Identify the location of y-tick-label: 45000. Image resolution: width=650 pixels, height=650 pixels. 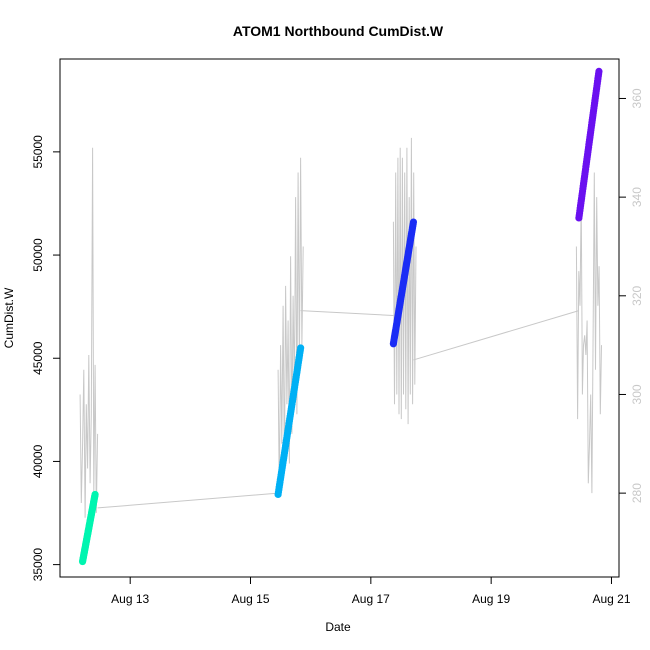
(38, 358).